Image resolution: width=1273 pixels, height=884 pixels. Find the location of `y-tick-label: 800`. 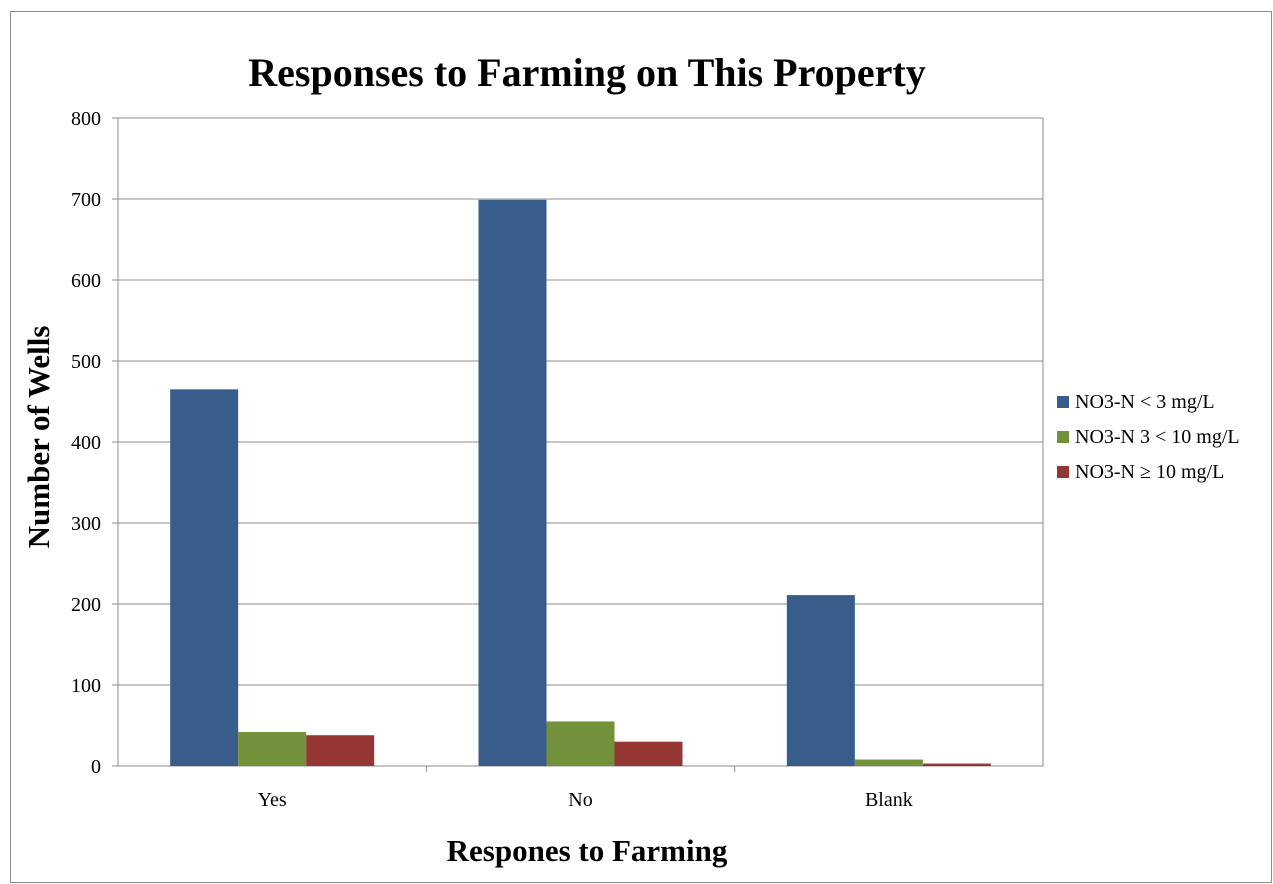

y-tick-label: 800 is located at coordinates (86, 119).